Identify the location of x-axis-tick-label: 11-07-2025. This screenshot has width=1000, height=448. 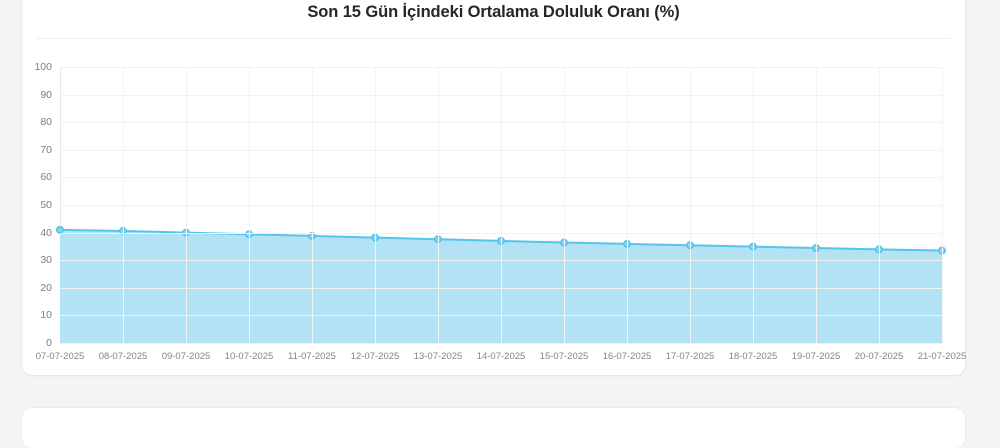
(312, 356).